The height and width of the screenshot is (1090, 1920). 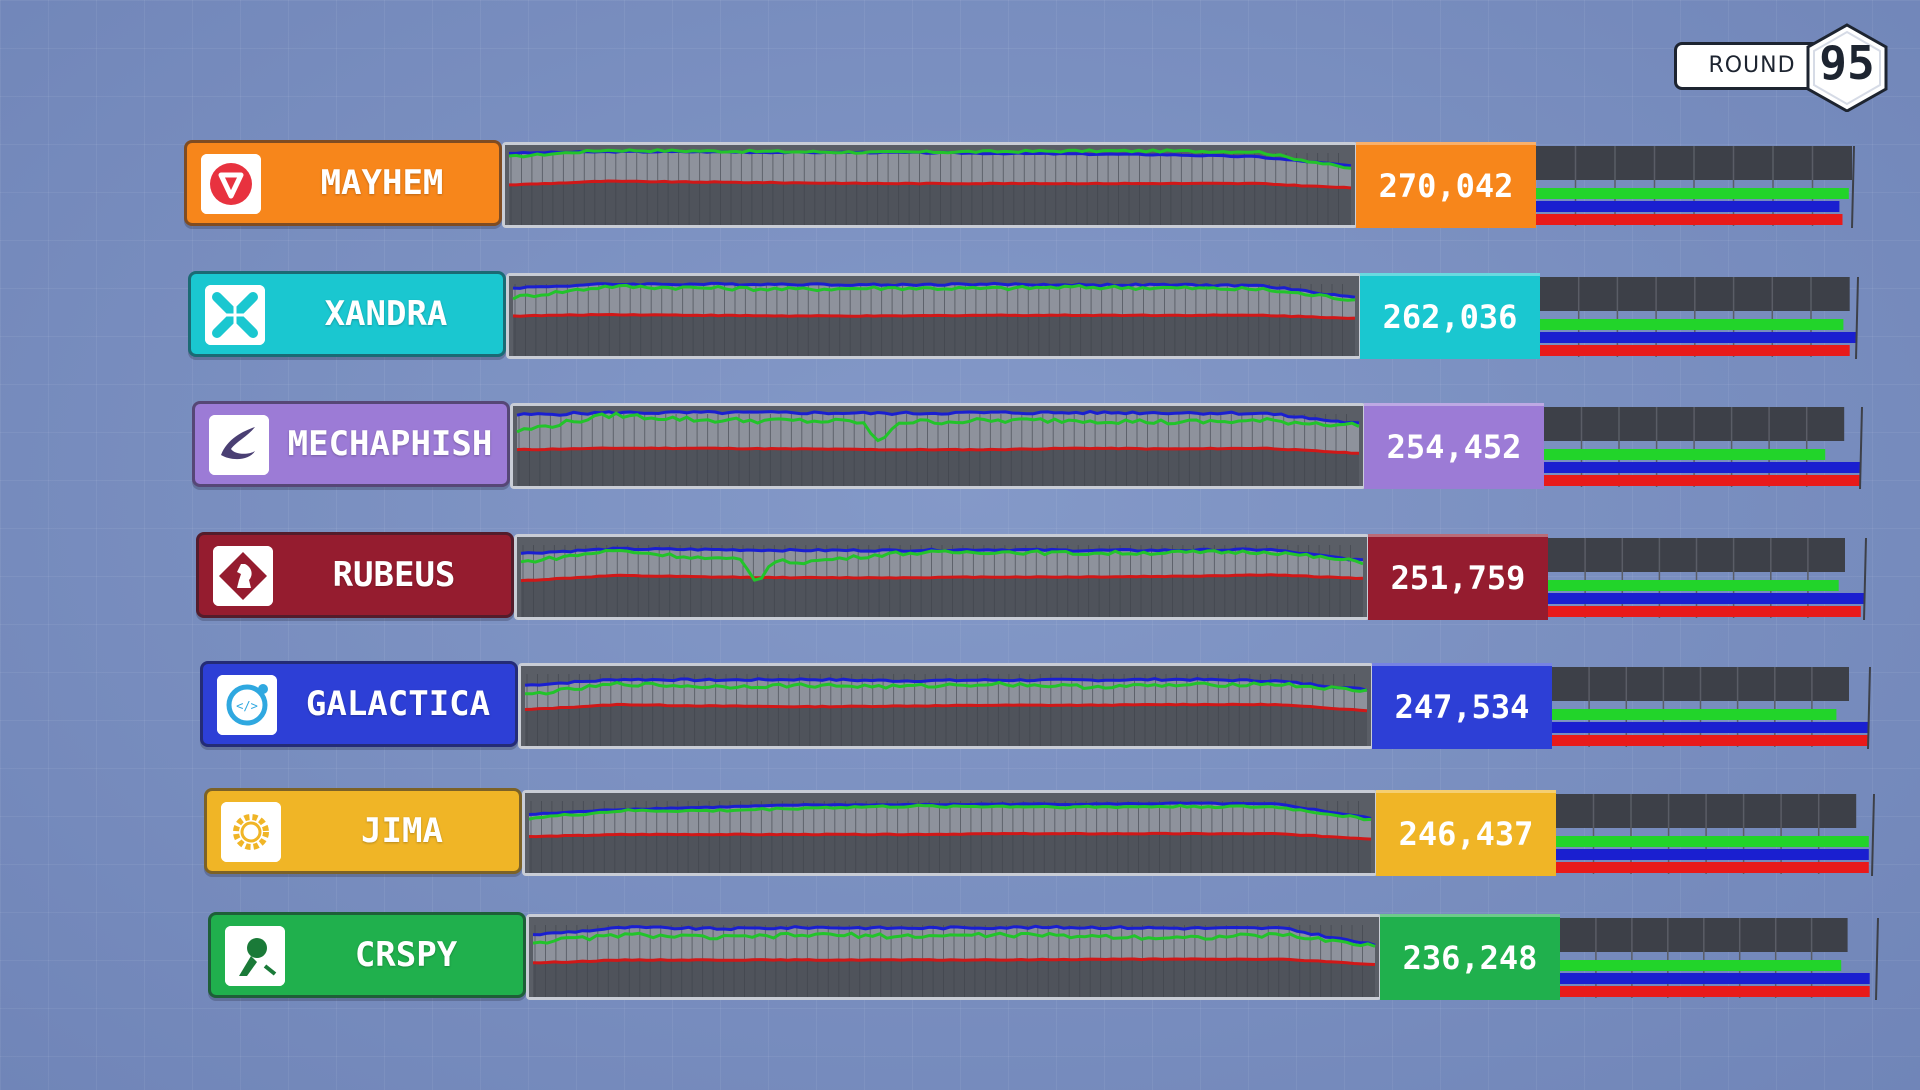 I want to click on team-score: 262,036, so click(x=1450, y=317).